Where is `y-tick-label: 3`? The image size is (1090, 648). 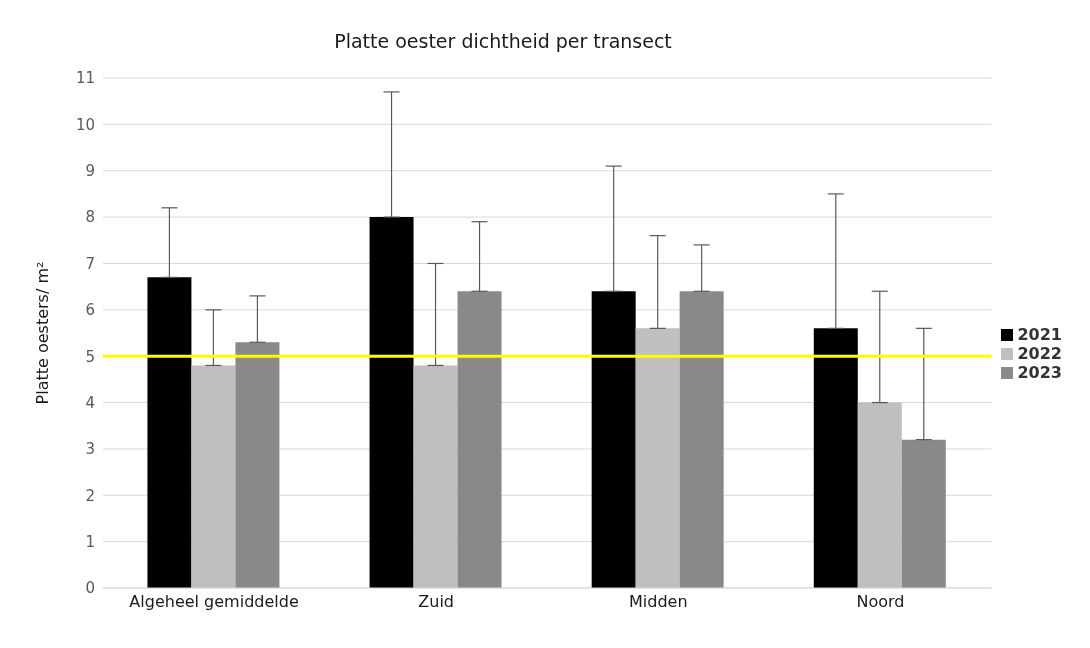
y-tick-label: 3 is located at coordinates (90, 449).